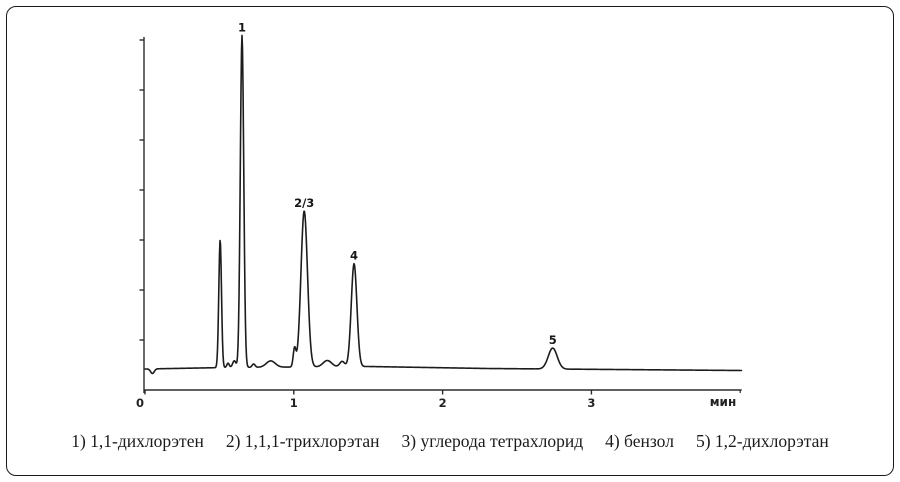  Describe the element at coordinates (140, 403) in the screenshot. I see `x-tick-label: 0` at that location.